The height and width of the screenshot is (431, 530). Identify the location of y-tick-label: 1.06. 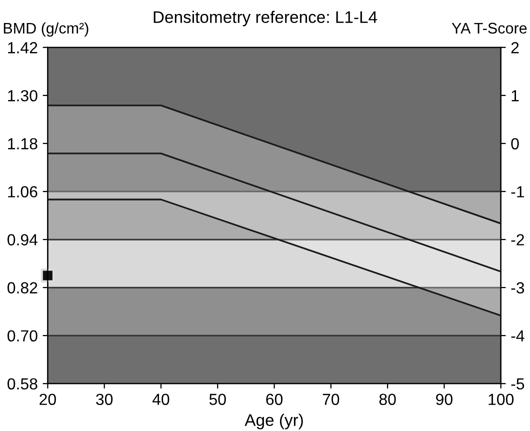
(23, 192).